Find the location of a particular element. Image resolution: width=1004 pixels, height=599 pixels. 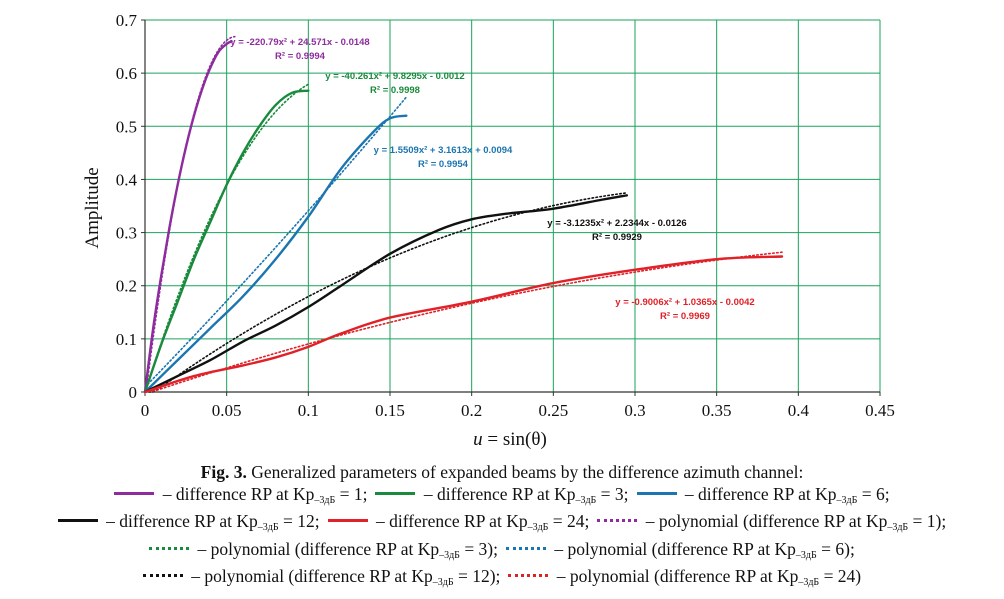

y-tick-label: 0.6 is located at coordinates (126, 73).